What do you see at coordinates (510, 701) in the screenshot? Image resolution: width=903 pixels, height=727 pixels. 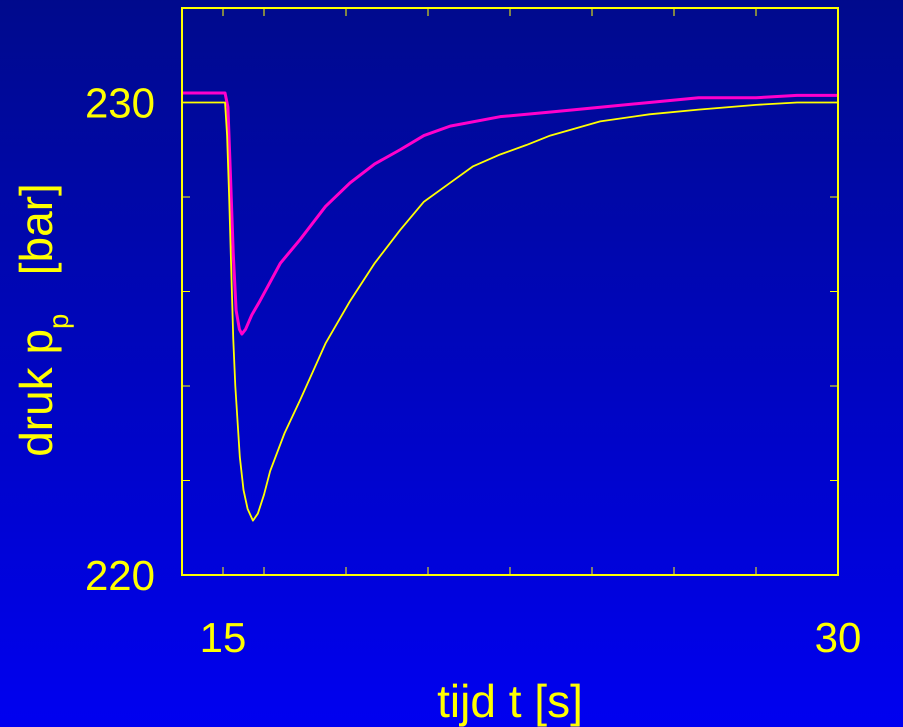 I see `x-axis-title: tijd t [s]` at bounding box center [510, 701].